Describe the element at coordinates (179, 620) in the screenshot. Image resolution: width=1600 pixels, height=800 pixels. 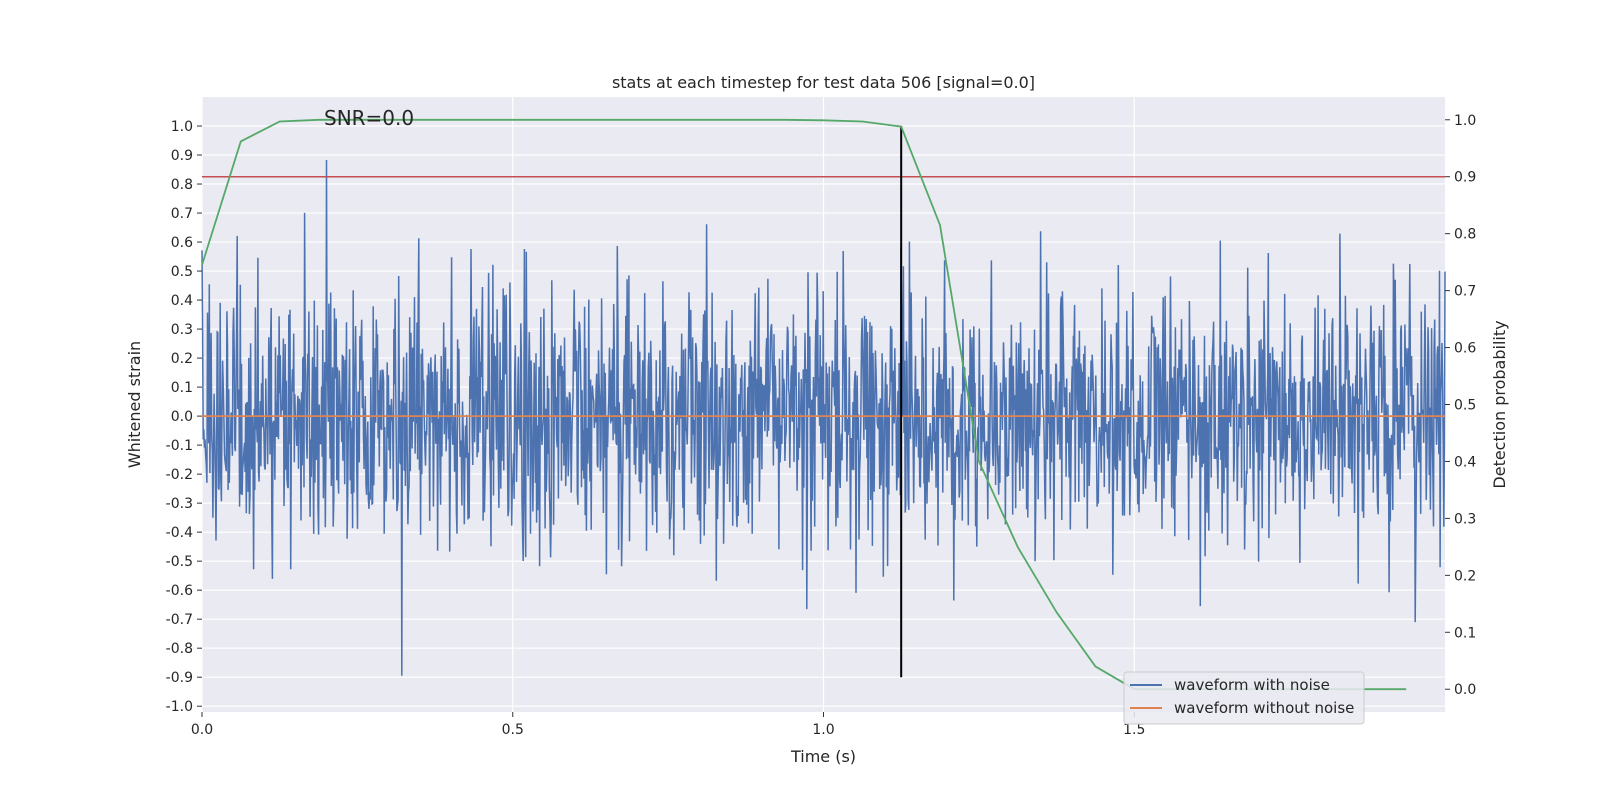
I see `y-tick-label: -0.7` at that location.